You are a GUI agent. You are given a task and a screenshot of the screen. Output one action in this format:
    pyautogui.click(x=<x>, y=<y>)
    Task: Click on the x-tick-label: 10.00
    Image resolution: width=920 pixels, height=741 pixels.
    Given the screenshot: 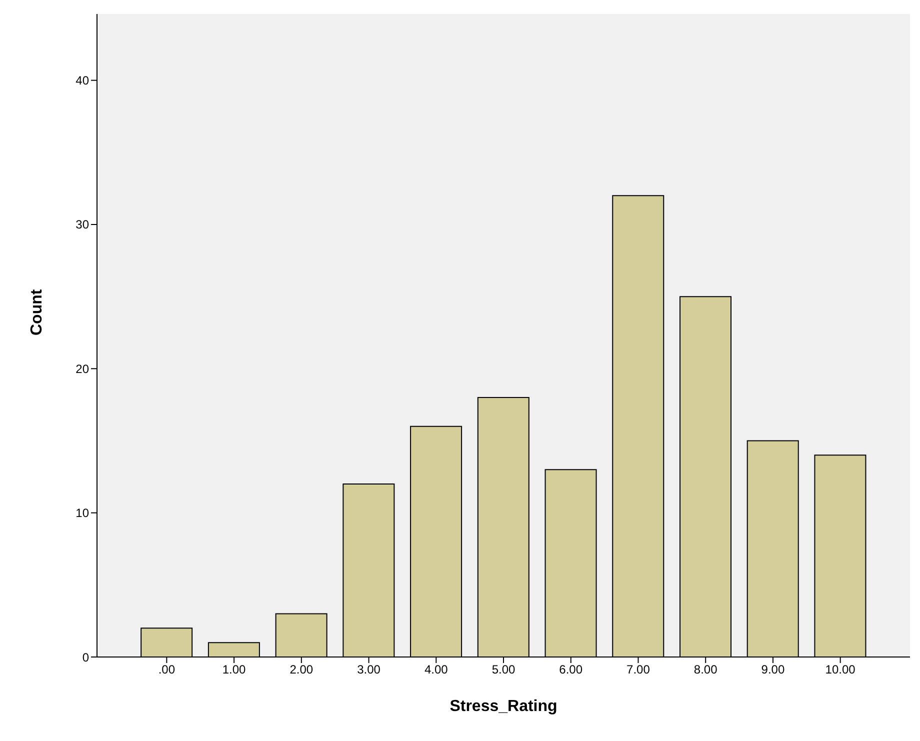 What is the action you would take?
    pyautogui.click(x=840, y=669)
    